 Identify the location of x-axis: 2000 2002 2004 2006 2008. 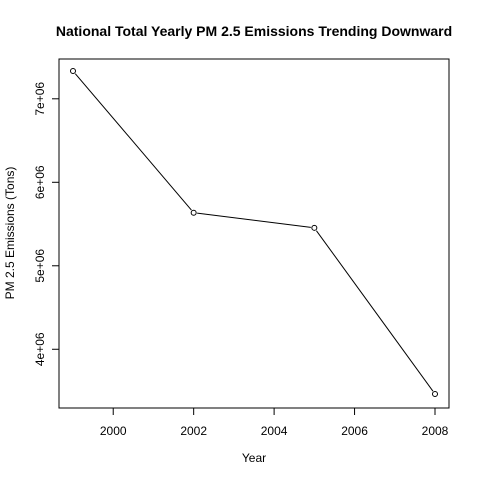
(274, 423).